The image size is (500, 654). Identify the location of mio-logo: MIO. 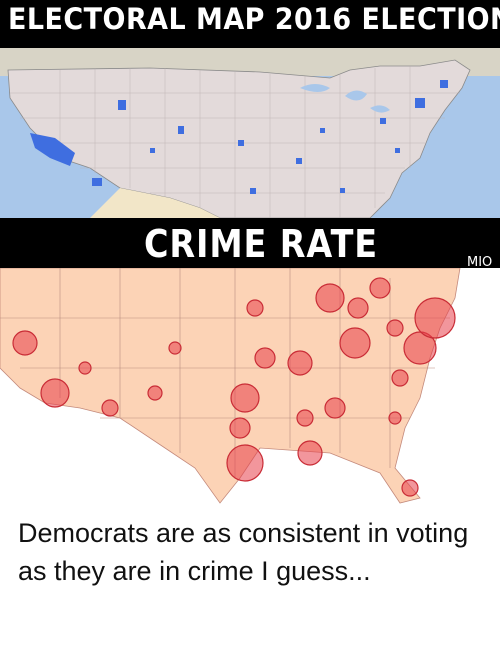
(480, 262).